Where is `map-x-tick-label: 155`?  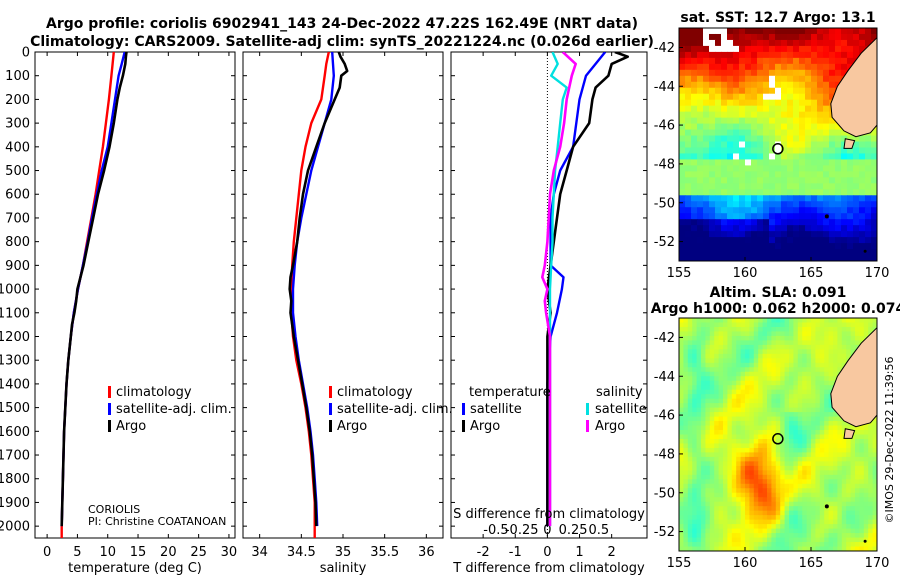
map-x-tick-label: 155 is located at coordinates (679, 273).